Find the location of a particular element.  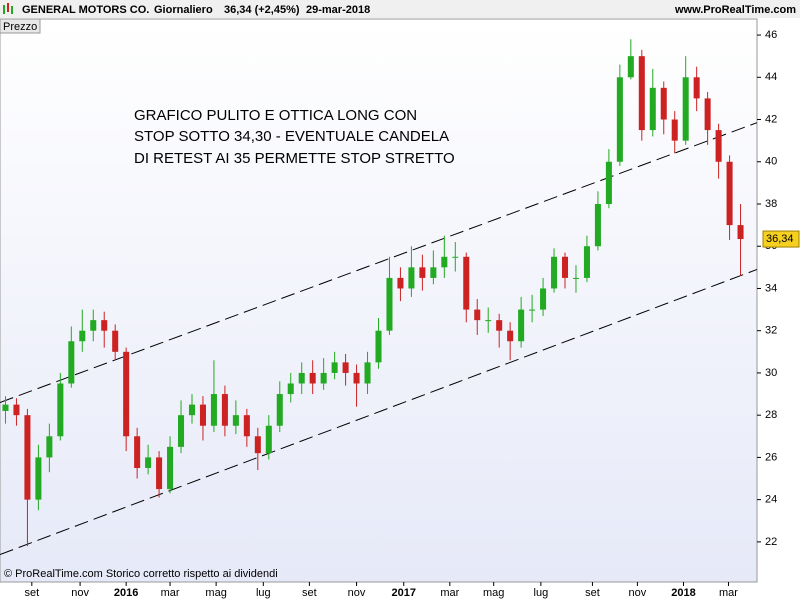

last-price-tag is located at coordinates (781, 239).